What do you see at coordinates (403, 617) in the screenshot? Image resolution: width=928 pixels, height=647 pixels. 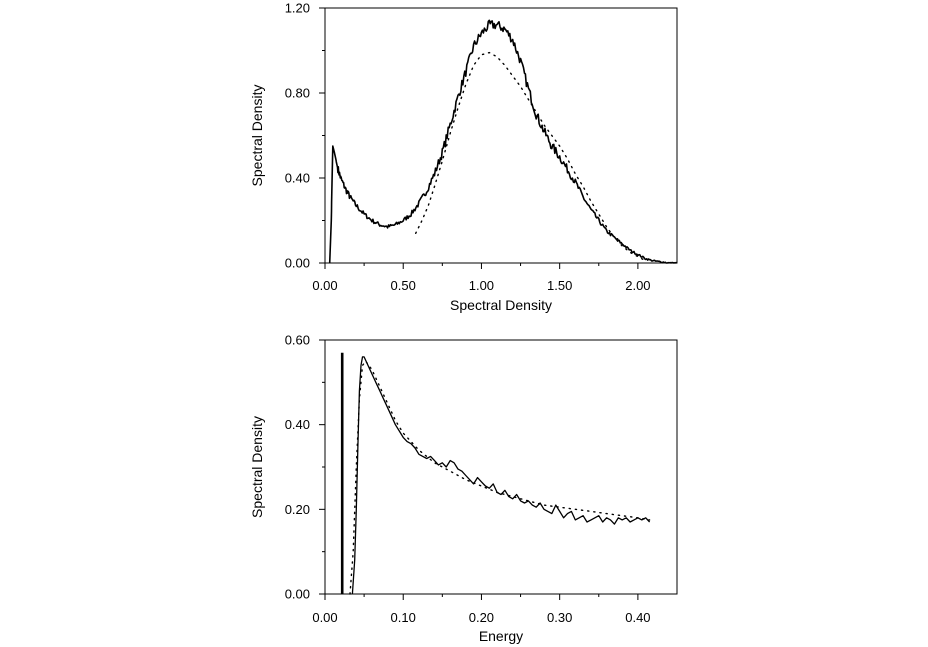 I see `xtick-label: 0.10` at bounding box center [403, 617].